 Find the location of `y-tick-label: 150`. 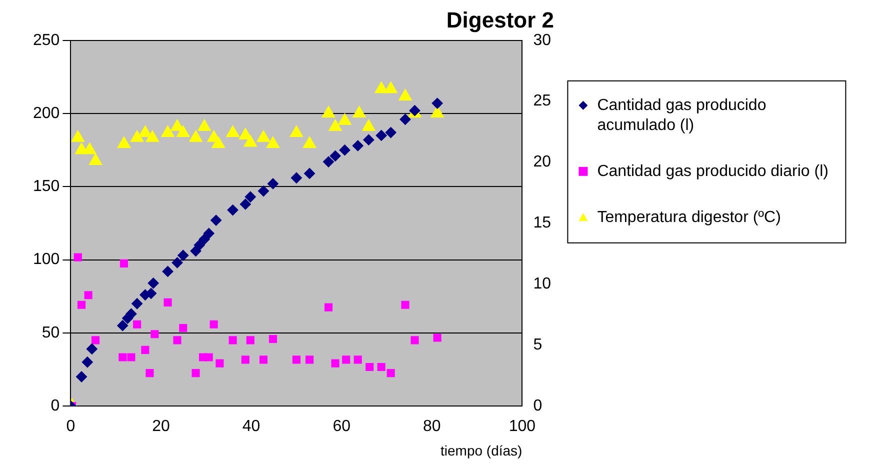

y-tick-label: 150 is located at coordinates (46, 187).